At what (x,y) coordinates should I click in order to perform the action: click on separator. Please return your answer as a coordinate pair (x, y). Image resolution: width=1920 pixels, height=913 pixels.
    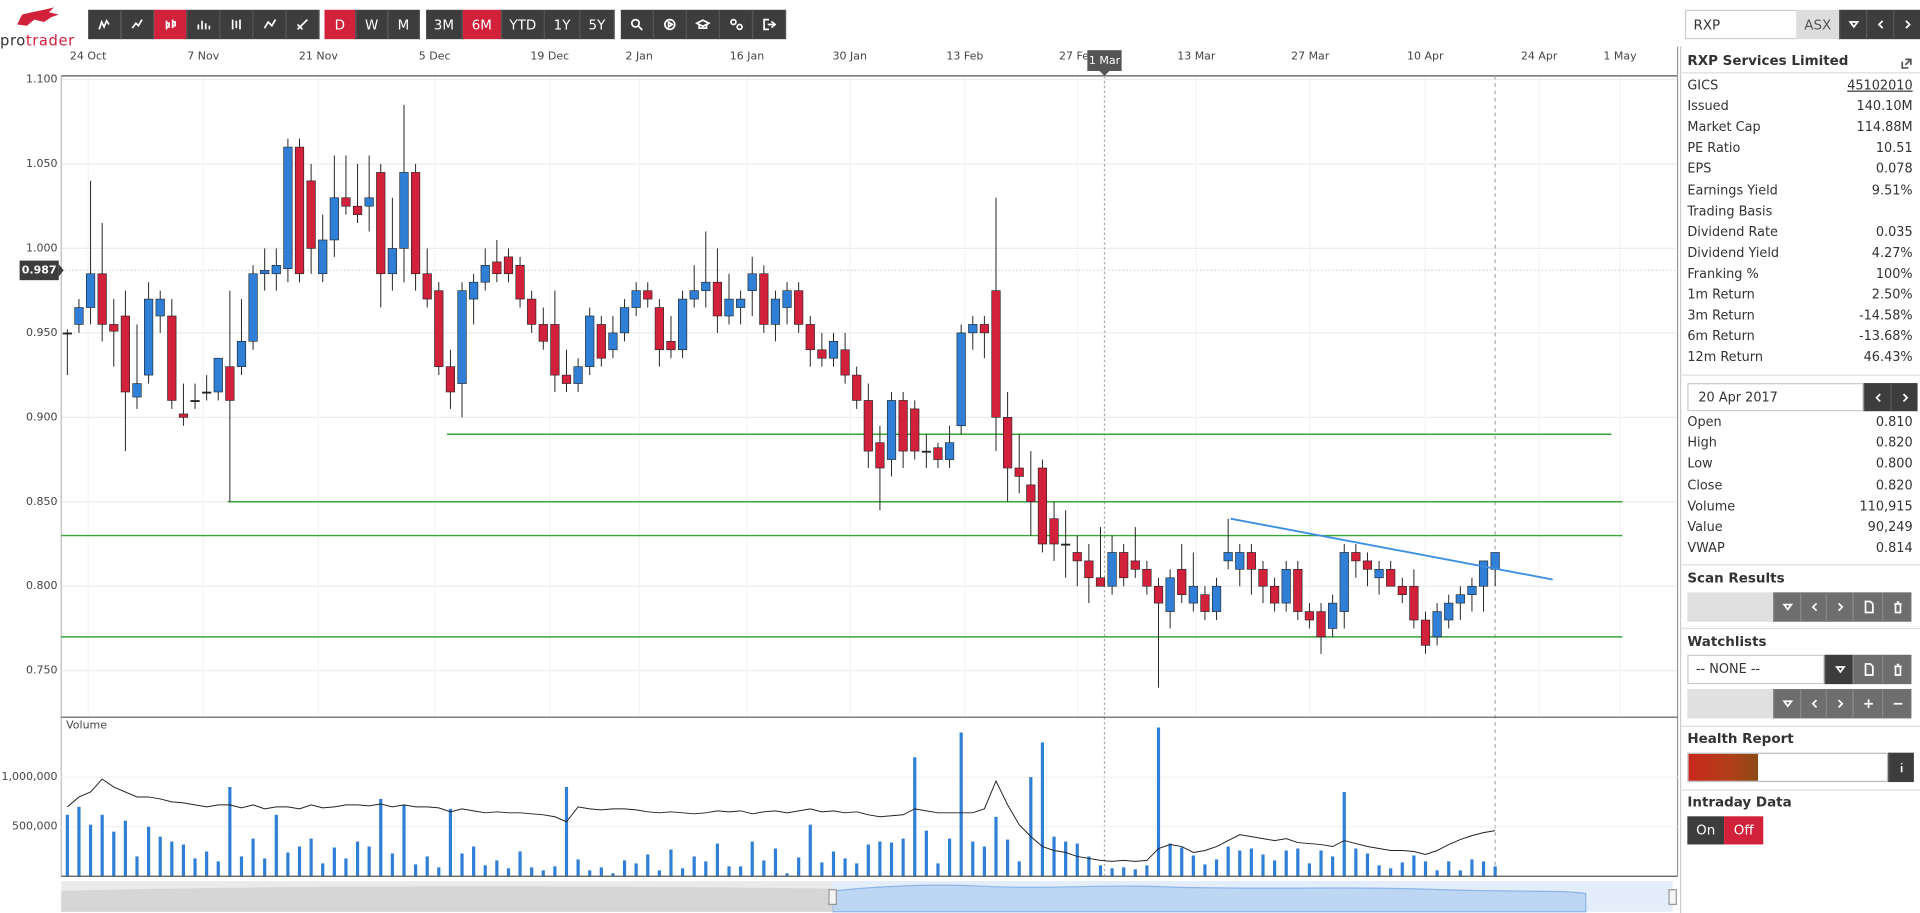
    Looking at the image, I should click on (1800, 565).